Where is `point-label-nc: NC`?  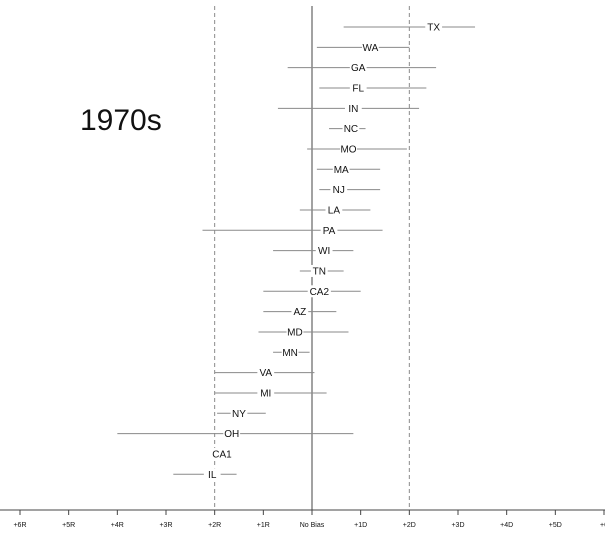 point-label-nc: NC is located at coordinates (351, 129).